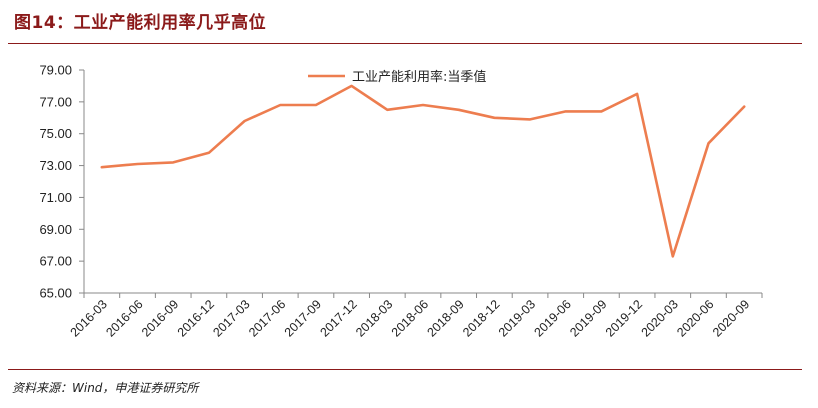  Describe the element at coordinates (338, 318) in the screenshot. I see `x-tick-label: 2017-12` at that location.